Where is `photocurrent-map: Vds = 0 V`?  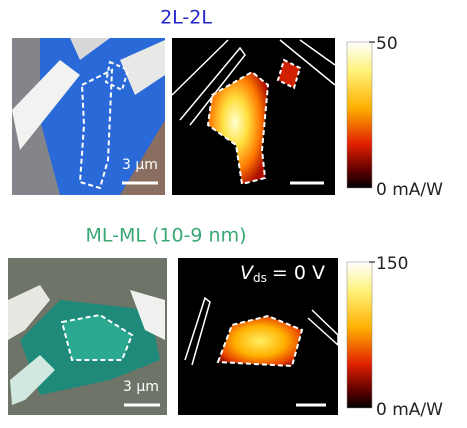 photocurrent-map: Vds = 0 V is located at coordinates (258, 336).